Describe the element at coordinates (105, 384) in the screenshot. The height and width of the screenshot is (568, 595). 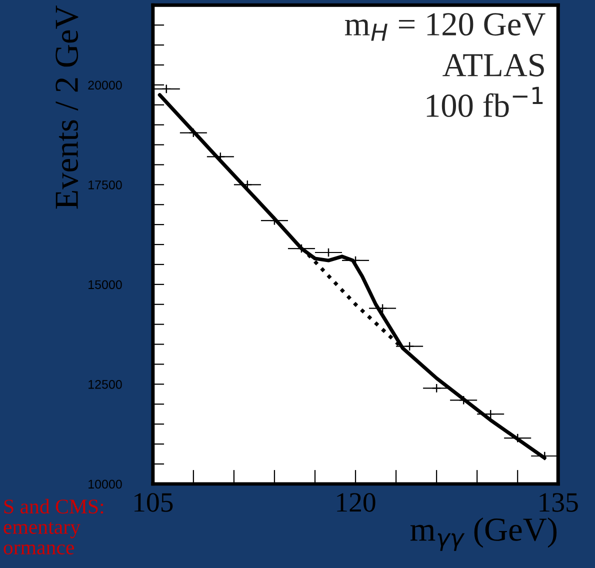
I see `y-tick-label: 12500` at that location.